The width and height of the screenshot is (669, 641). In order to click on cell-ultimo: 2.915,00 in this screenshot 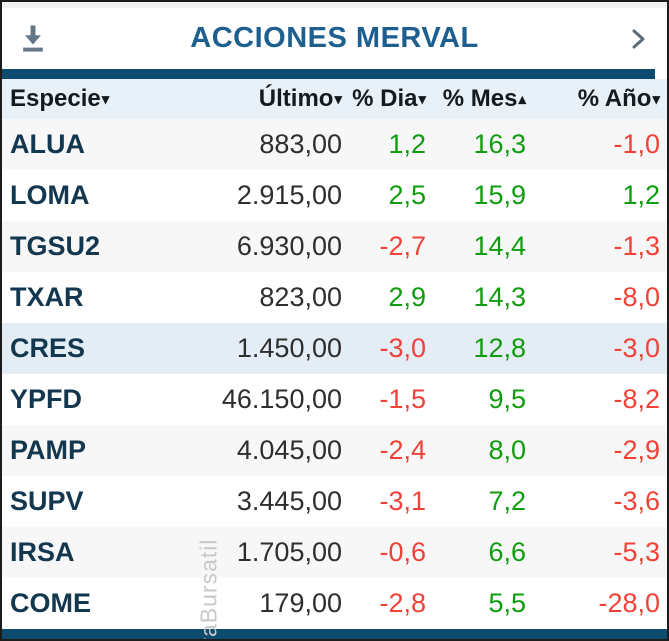, I will do `click(289, 195)`.